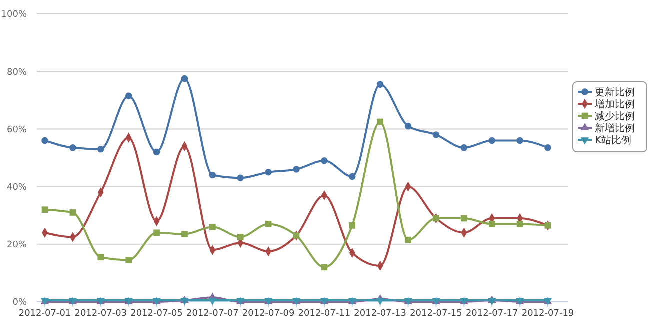 The width and height of the screenshot is (650, 320). I want to click on legend-label: 增加比例, so click(614, 104).